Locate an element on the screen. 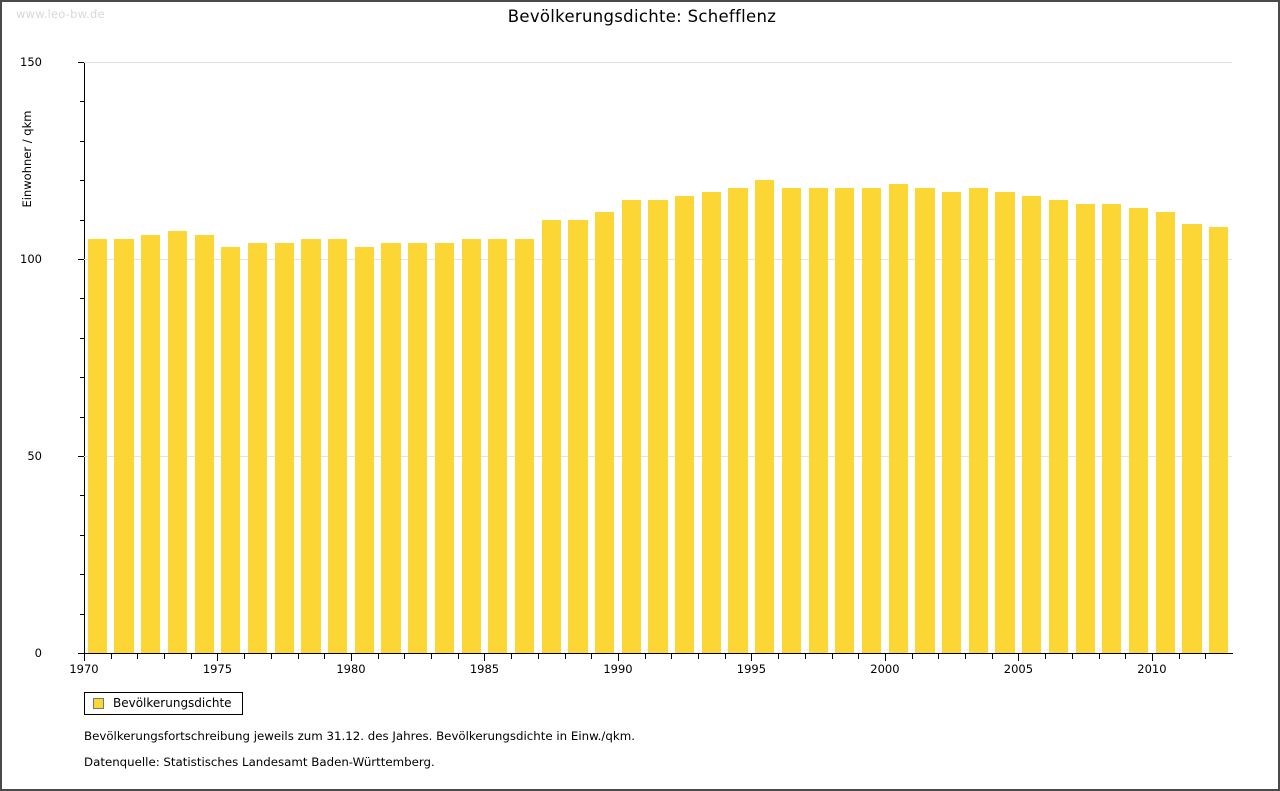 The width and height of the screenshot is (1280, 791). y-axis-label: Einwohner / qkm is located at coordinates (27, 159).